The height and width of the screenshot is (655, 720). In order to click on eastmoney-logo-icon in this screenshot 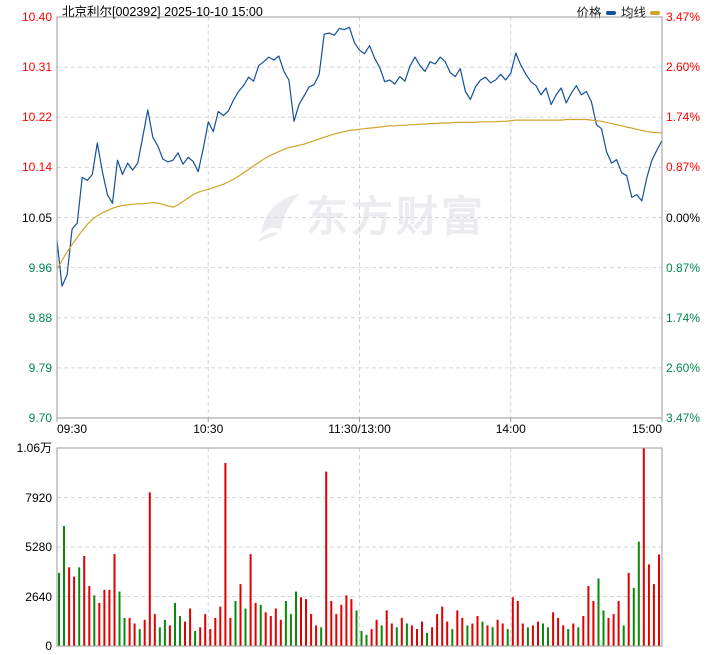, I will do `click(279, 217)`.